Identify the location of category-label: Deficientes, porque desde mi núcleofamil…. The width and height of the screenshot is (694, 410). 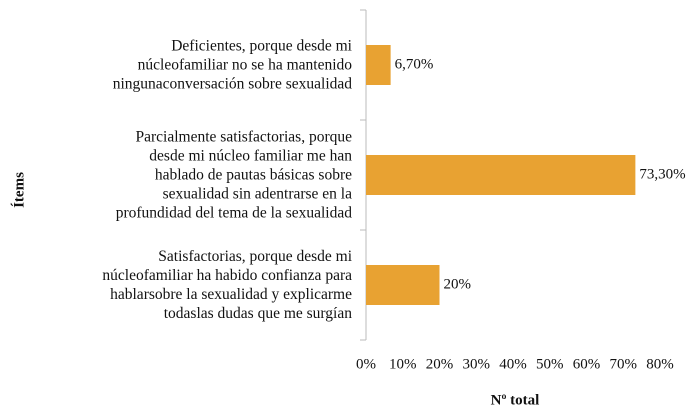
(232, 65).